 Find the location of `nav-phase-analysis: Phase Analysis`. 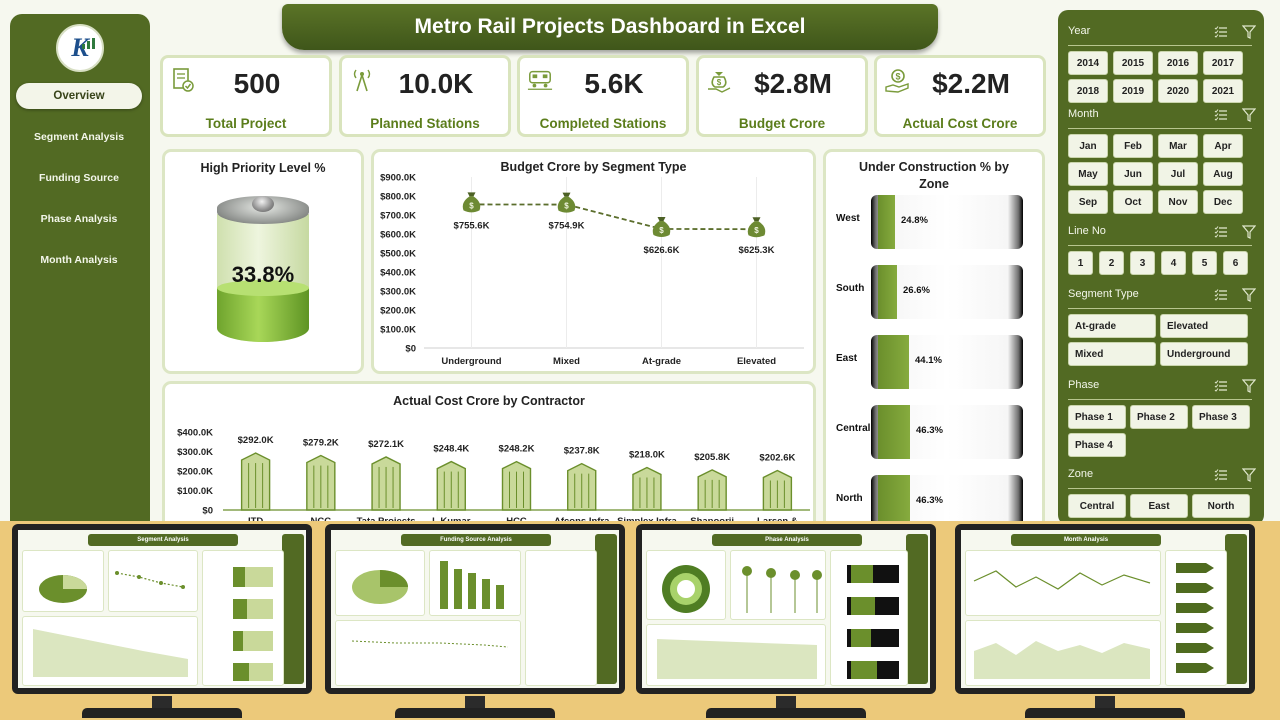

nav-phase-analysis: Phase Analysis is located at coordinates (79, 219).